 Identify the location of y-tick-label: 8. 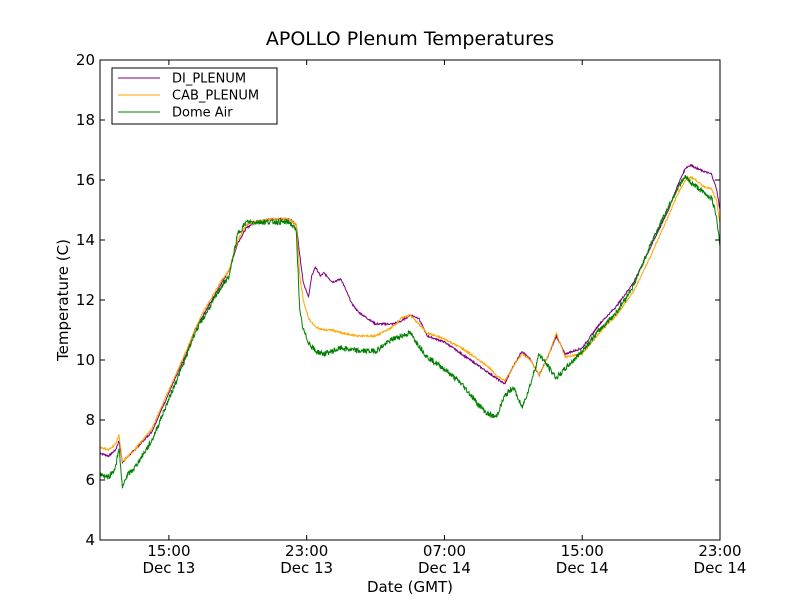
(90, 420).